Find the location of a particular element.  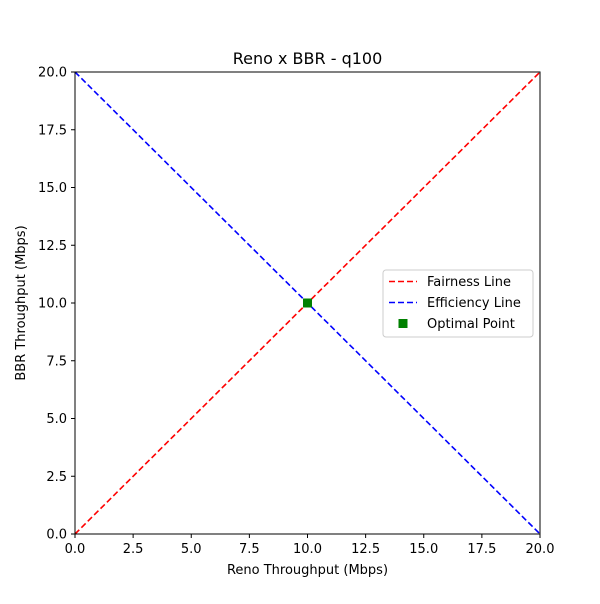

y-tick-label: 17.5 is located at coordinates (52, 130).